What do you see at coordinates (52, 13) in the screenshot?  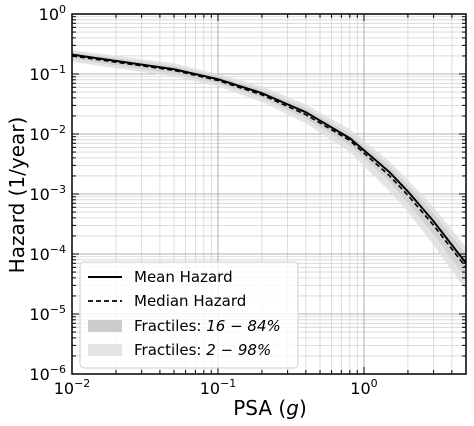 I see `y-tick-label: 10⁰` at bounding box center [52, 13].